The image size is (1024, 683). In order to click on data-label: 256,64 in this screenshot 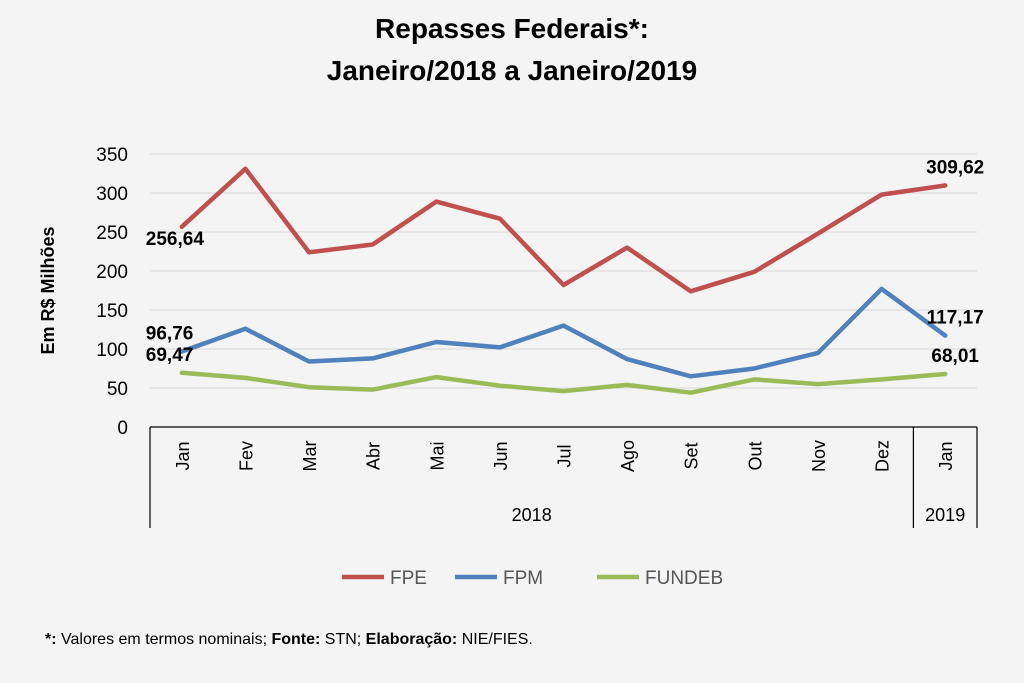, I will do `click(175, 239)`.